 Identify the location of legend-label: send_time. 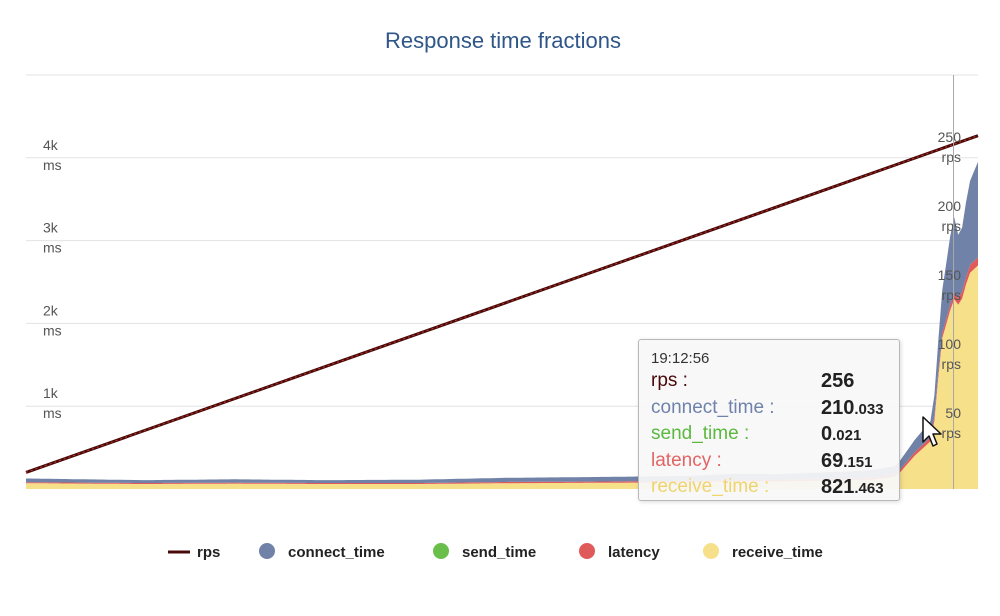
(499, 552).